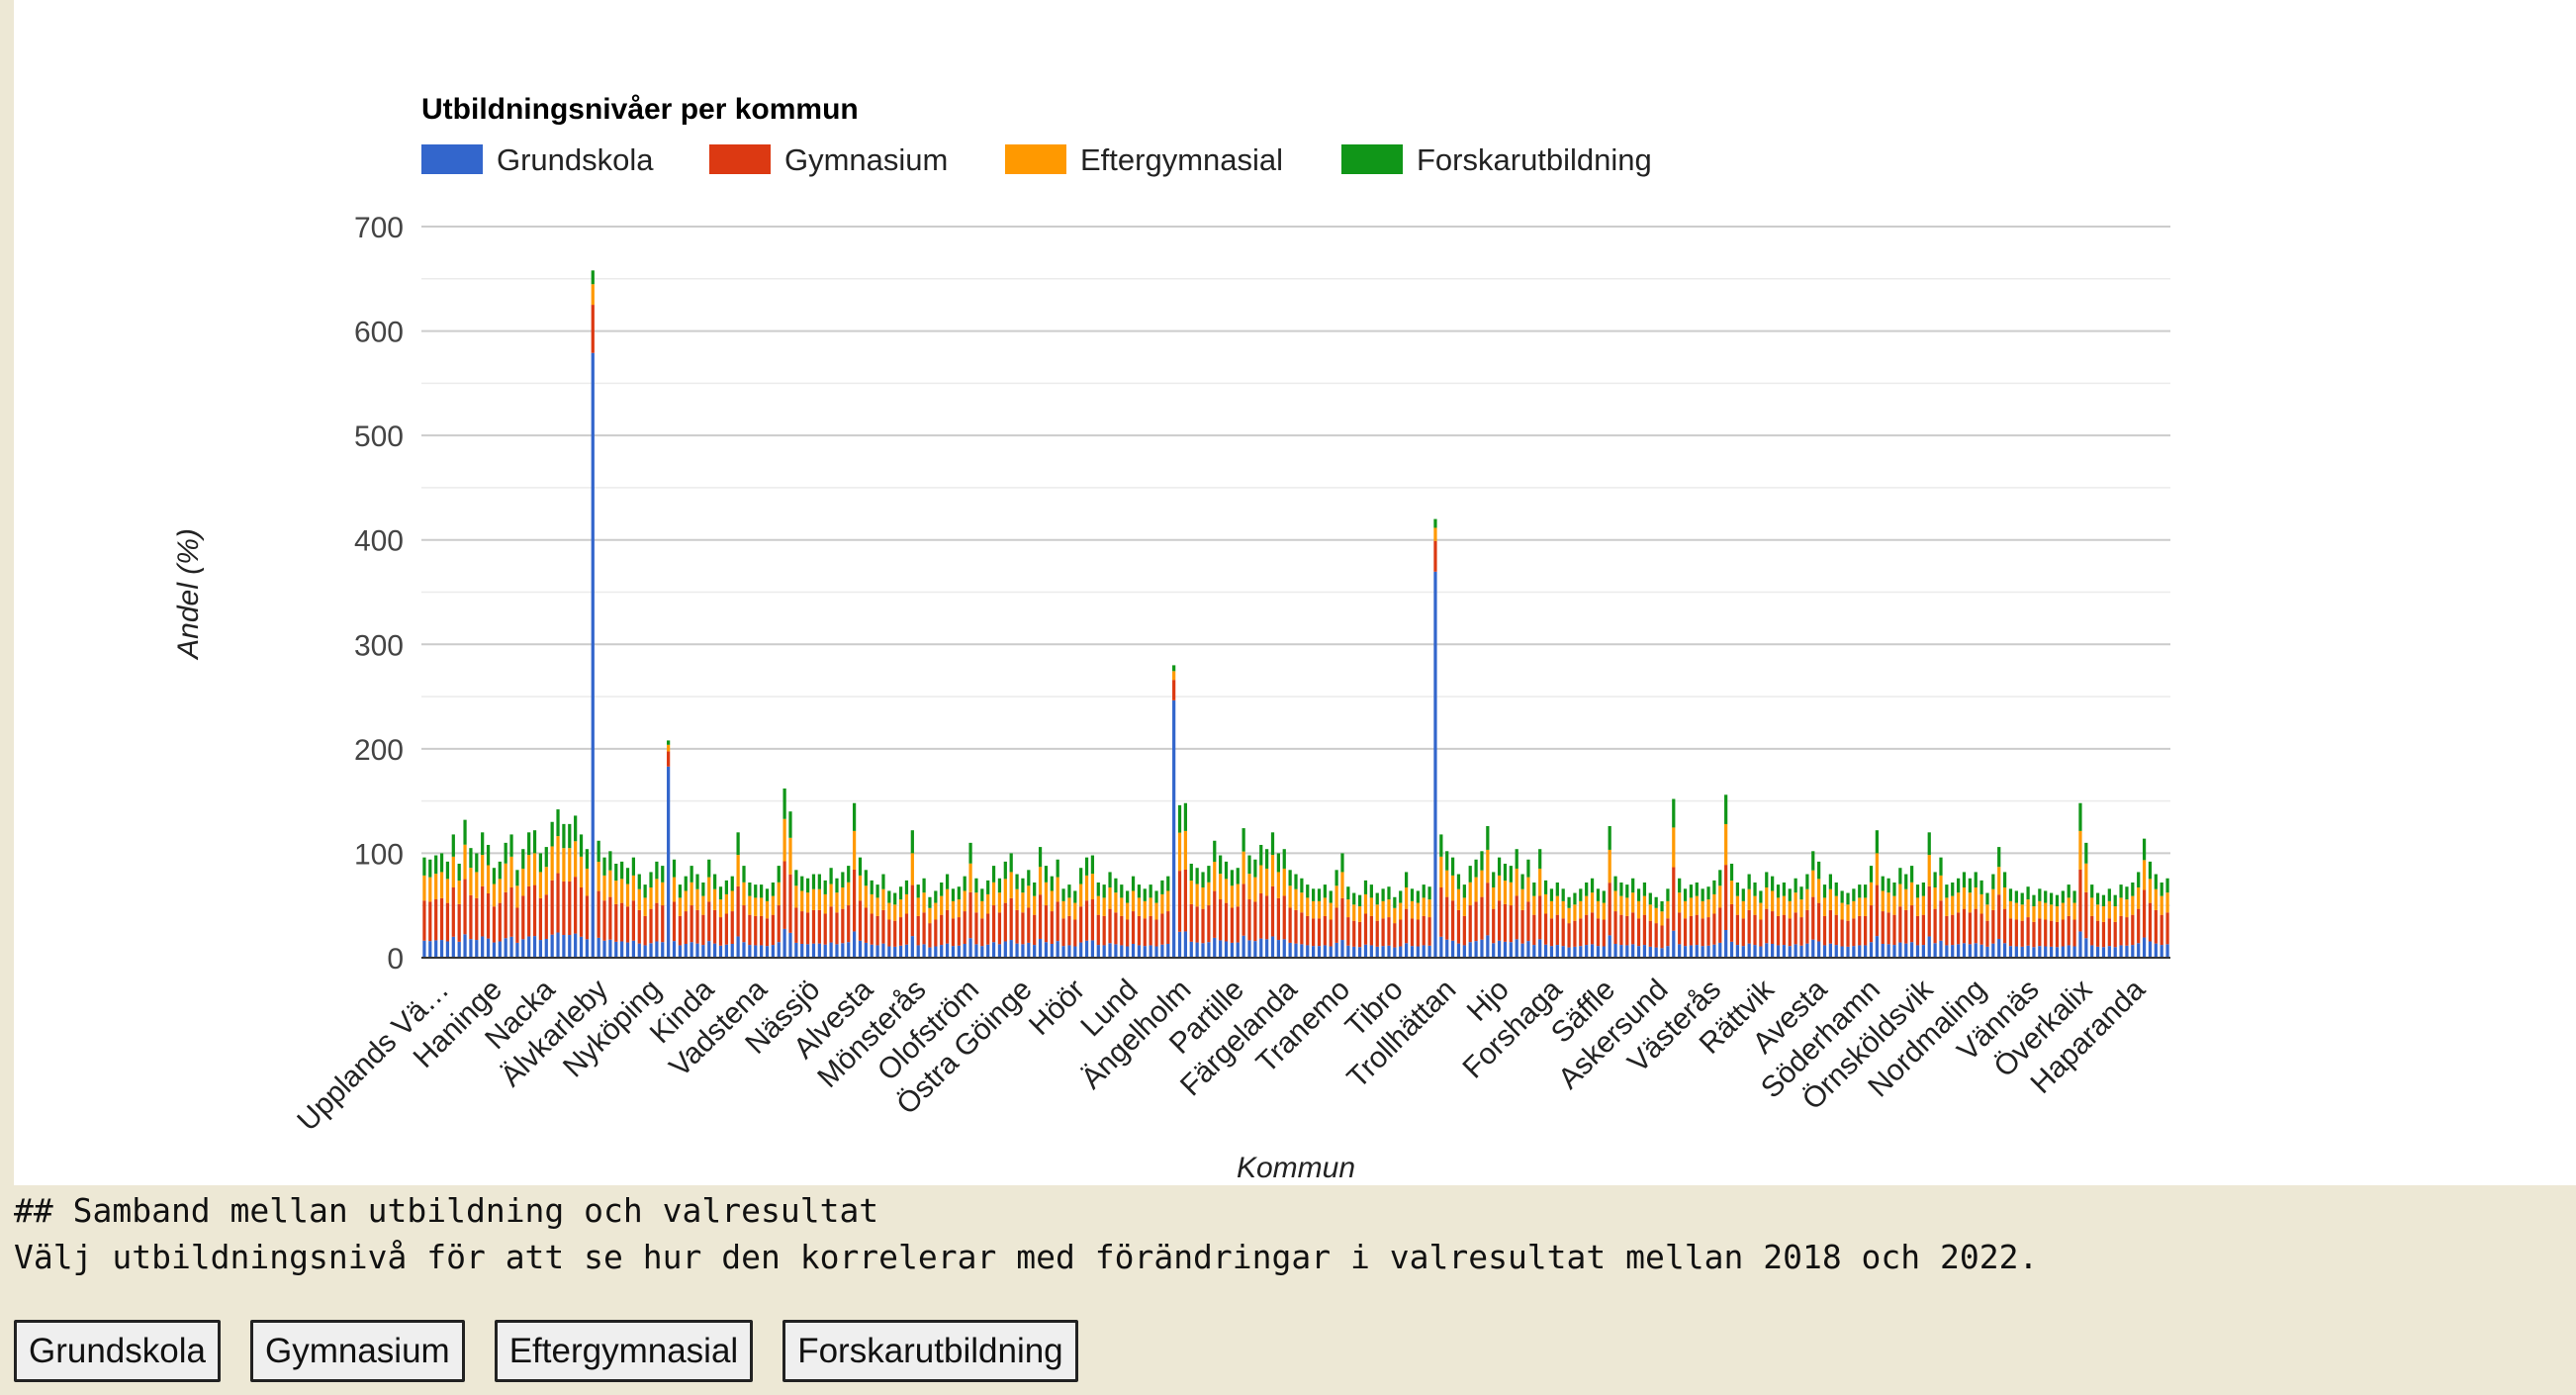 The height and width of the screenshot is (1395, 2576). I want to click on btn-forskarutbildning: Forskarutbildning, so click(930, 1351).